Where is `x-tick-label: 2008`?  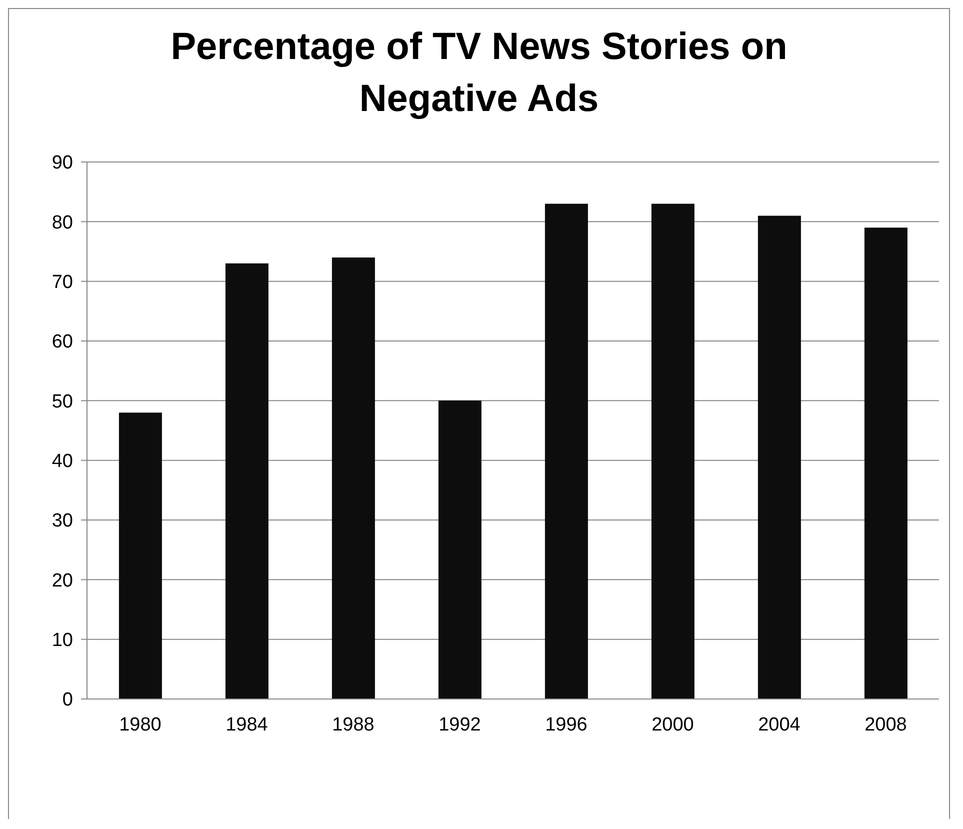 x-tick-label: 2008 is located at coordinates (885, 725).